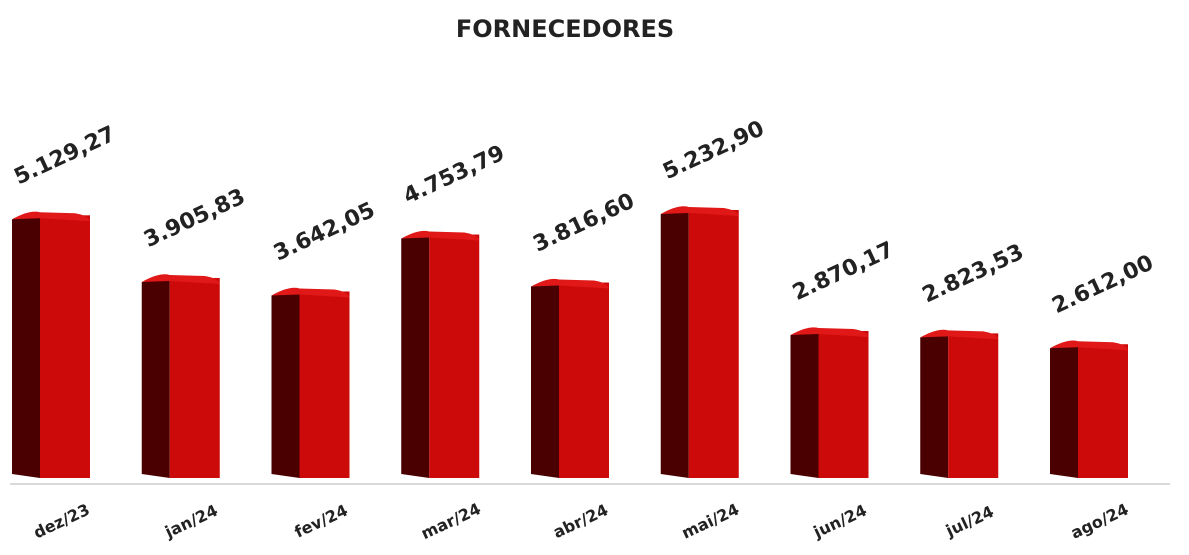  What do you see at coordinates (840, 521) in the screenshot?
I see `x-tick-label: jun/24` at bounding box center [840, 521].